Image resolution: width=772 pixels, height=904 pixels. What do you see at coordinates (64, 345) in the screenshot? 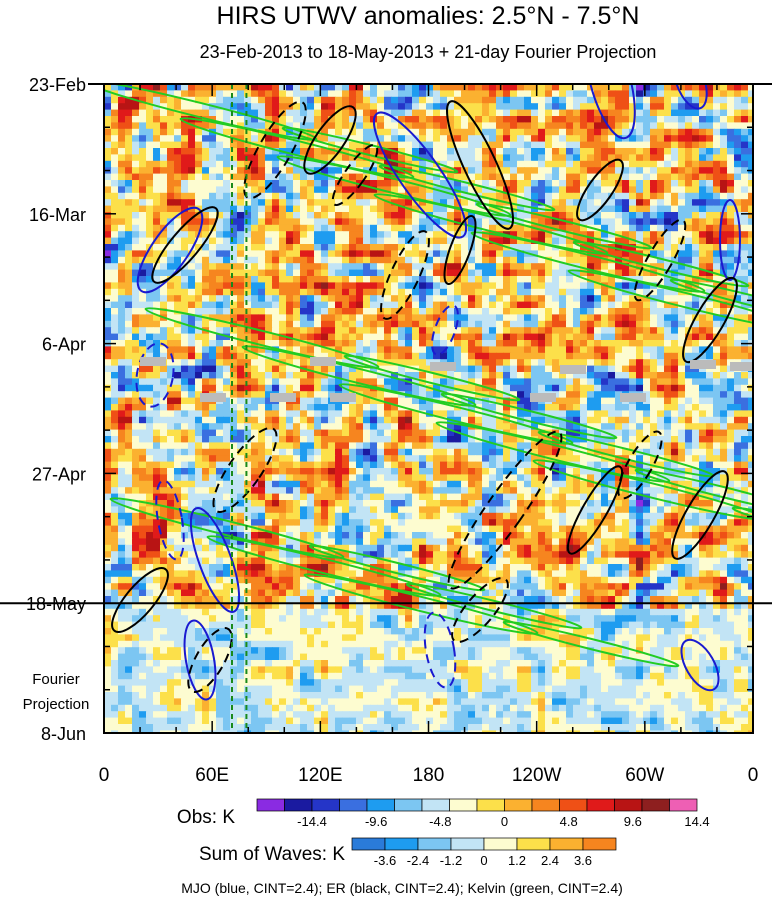
I see `y-tick-label: 6-Apr` at bounding box center [64, 345].